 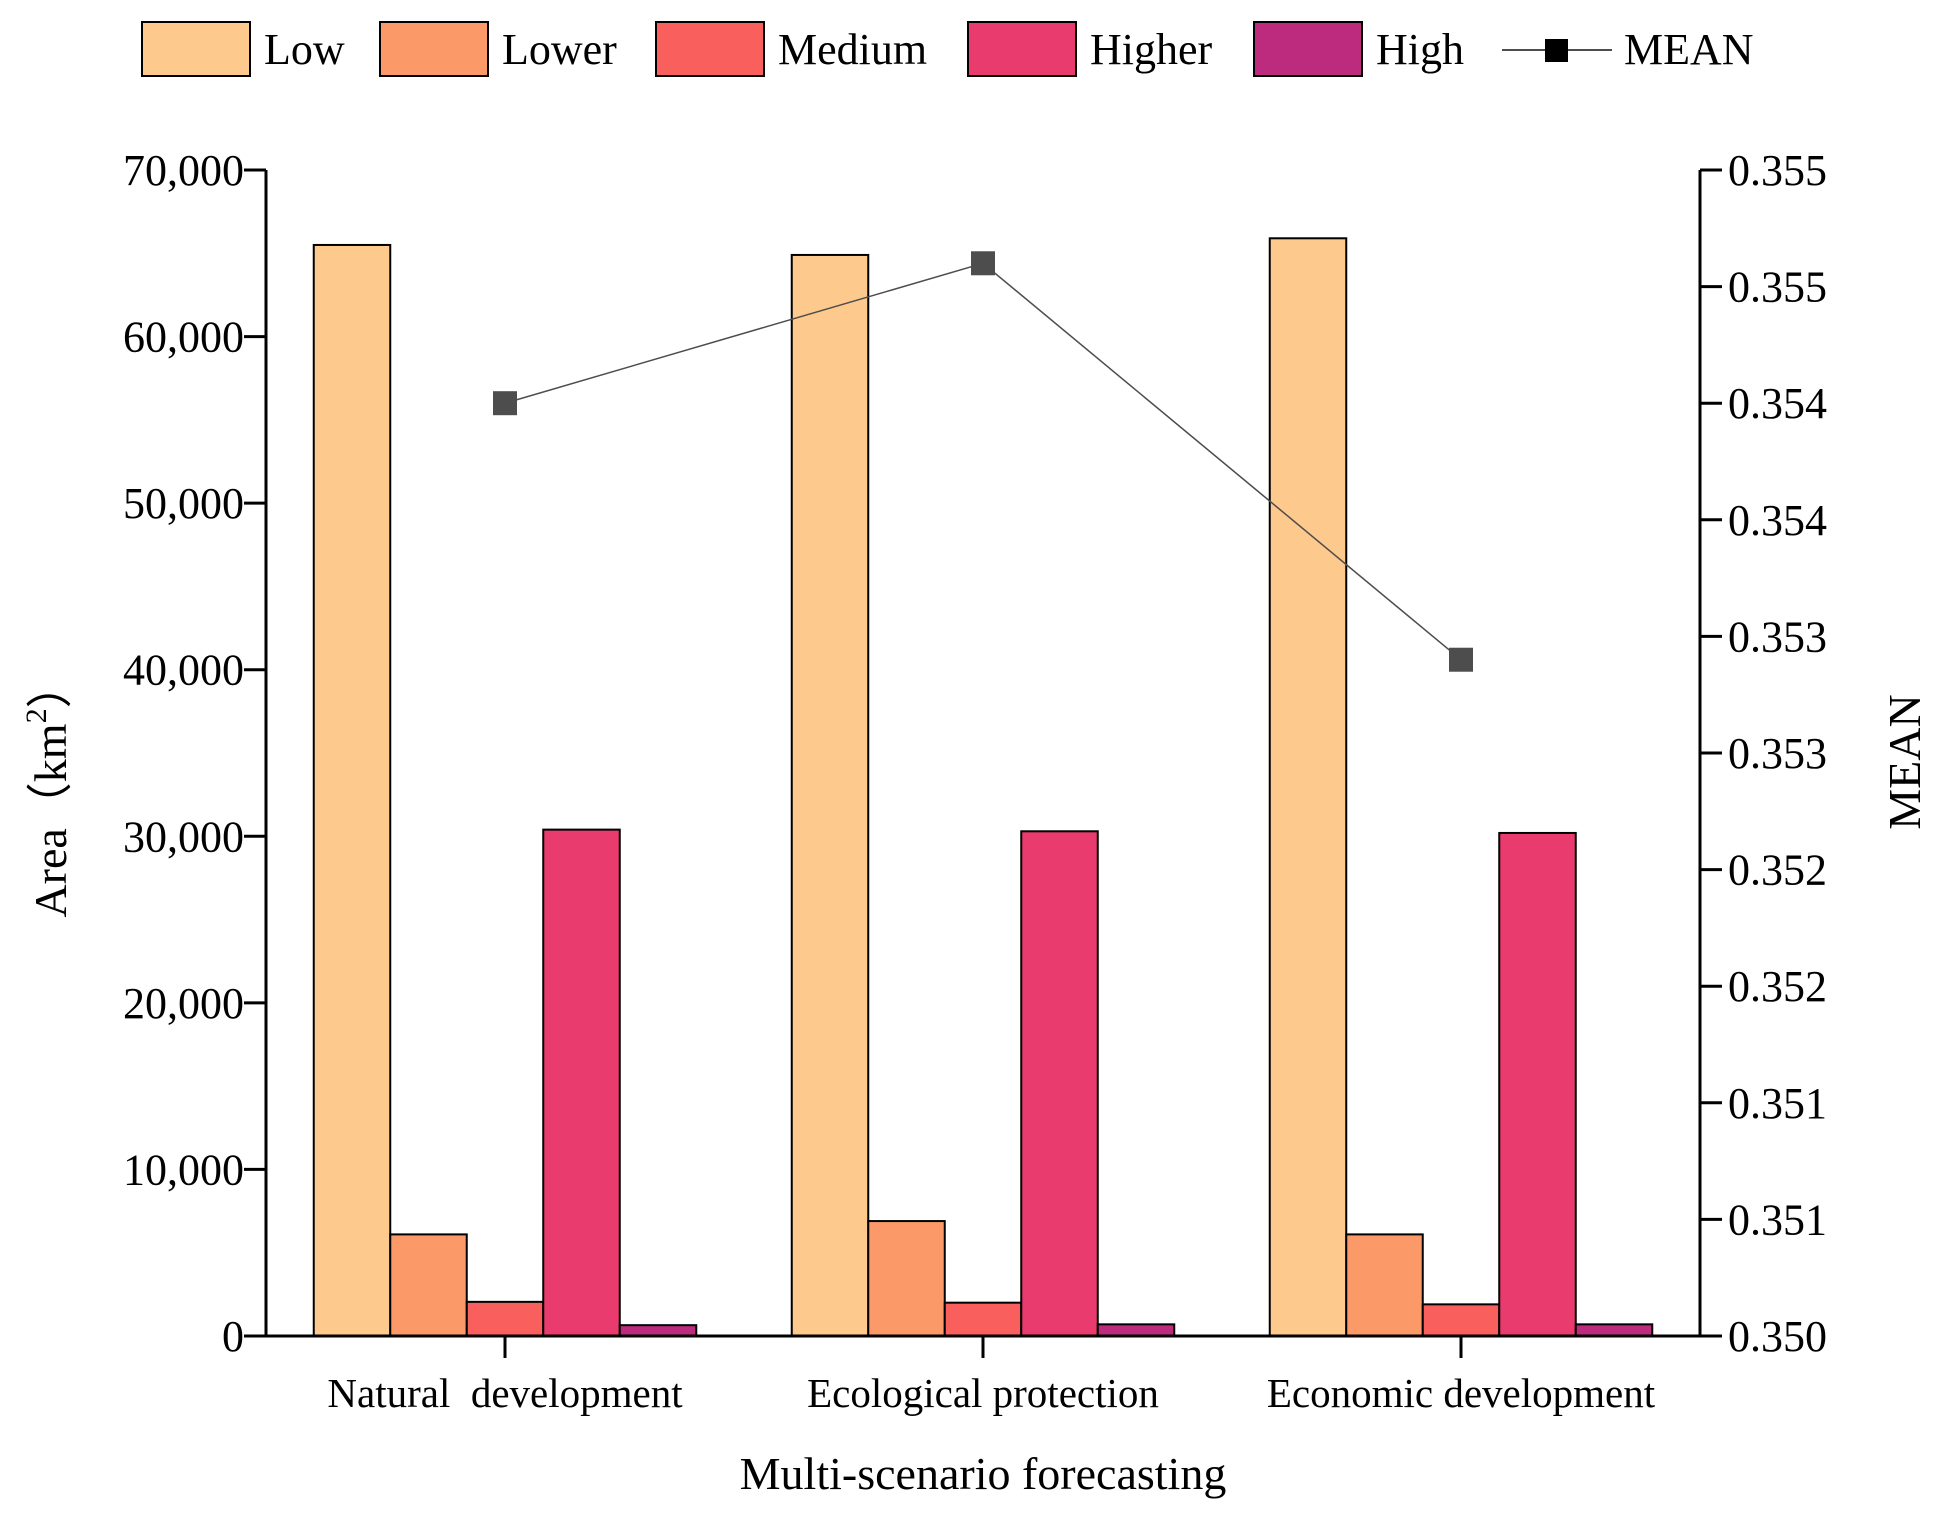 What do you see at coordinates (233, 1336) in the screenshot?
I see `left-tick-label: 0` at bounding box center [233, 1336].